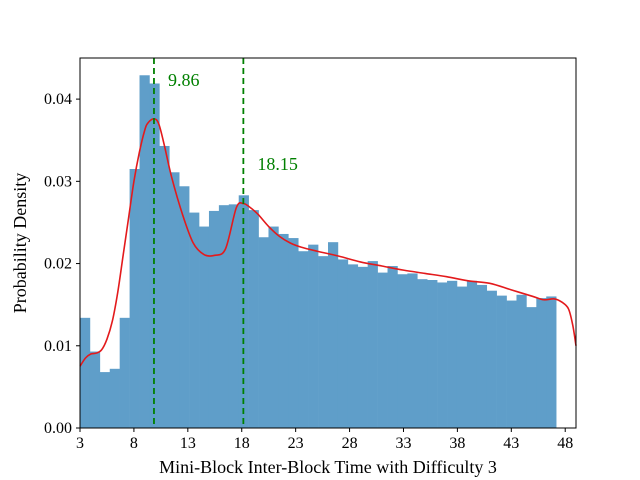 The height and width of the screenshot is (480, 640). I want to click on y-axis-label: Probability Density, so click(20, 243).